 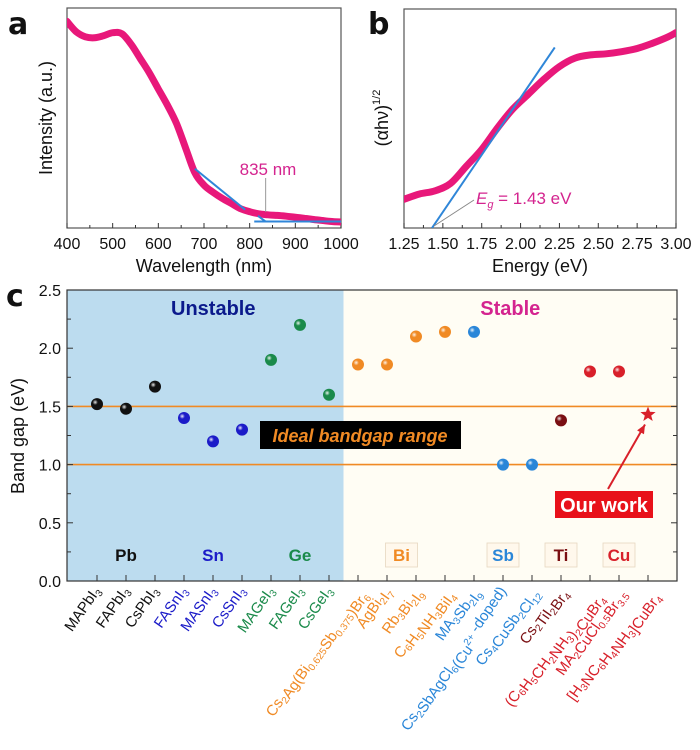 I want to click on eg-symbol: E, so click(x=482, y=198).